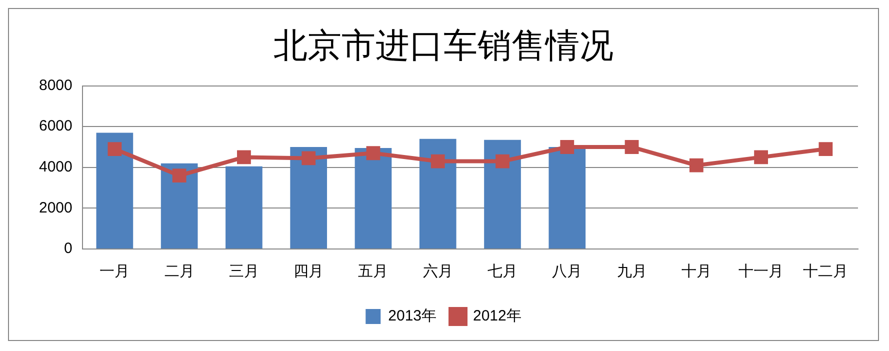 This screenshot has width=889, height=351. What do you see at coordinates (696, 271) in the screenshot?
I see `x-tick-label: 十月` at bounding box center [696, 271].